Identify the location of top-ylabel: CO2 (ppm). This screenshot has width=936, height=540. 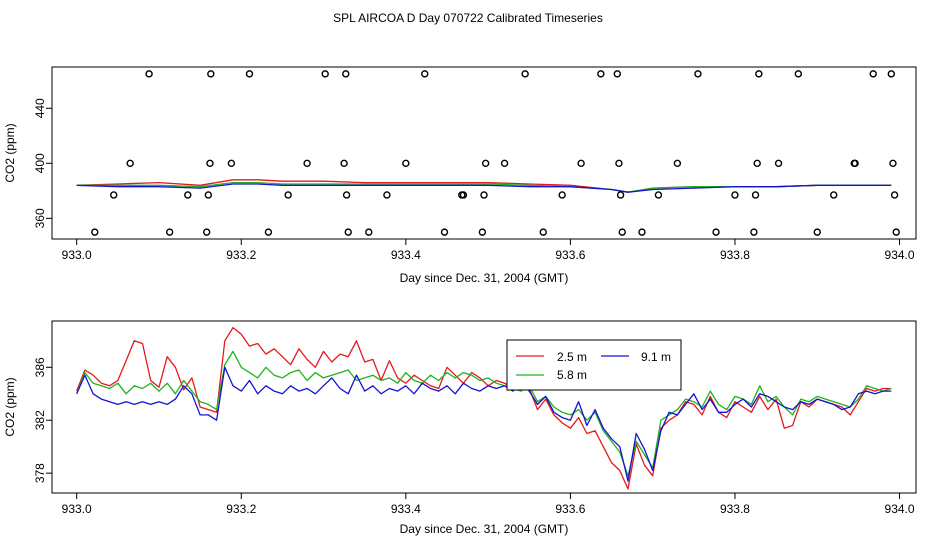
(10, 152).